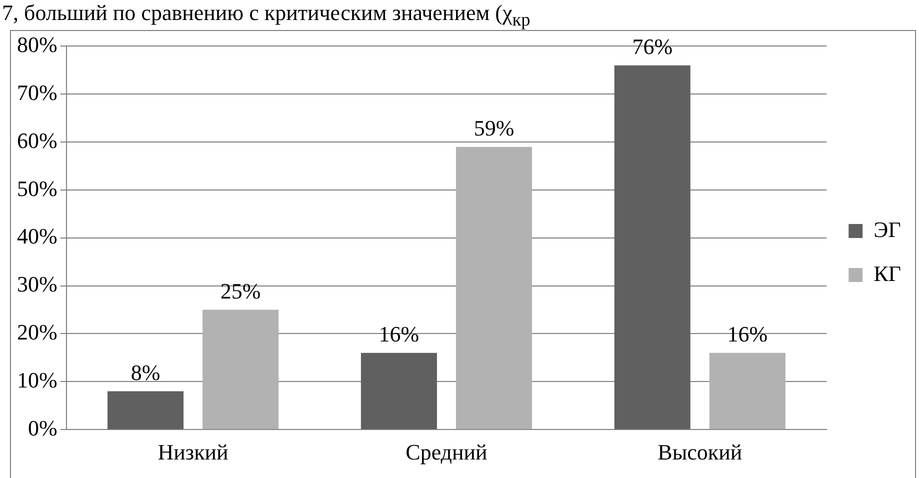  I want to click on legend-label: ЭГ, so click(888, 229).